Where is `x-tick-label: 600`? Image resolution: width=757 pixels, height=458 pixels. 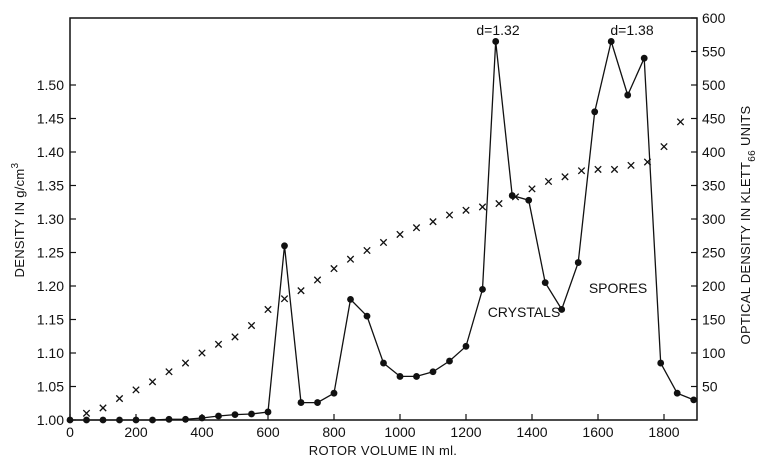
x-tick-label: 600 is located at coordinates (268, 432).